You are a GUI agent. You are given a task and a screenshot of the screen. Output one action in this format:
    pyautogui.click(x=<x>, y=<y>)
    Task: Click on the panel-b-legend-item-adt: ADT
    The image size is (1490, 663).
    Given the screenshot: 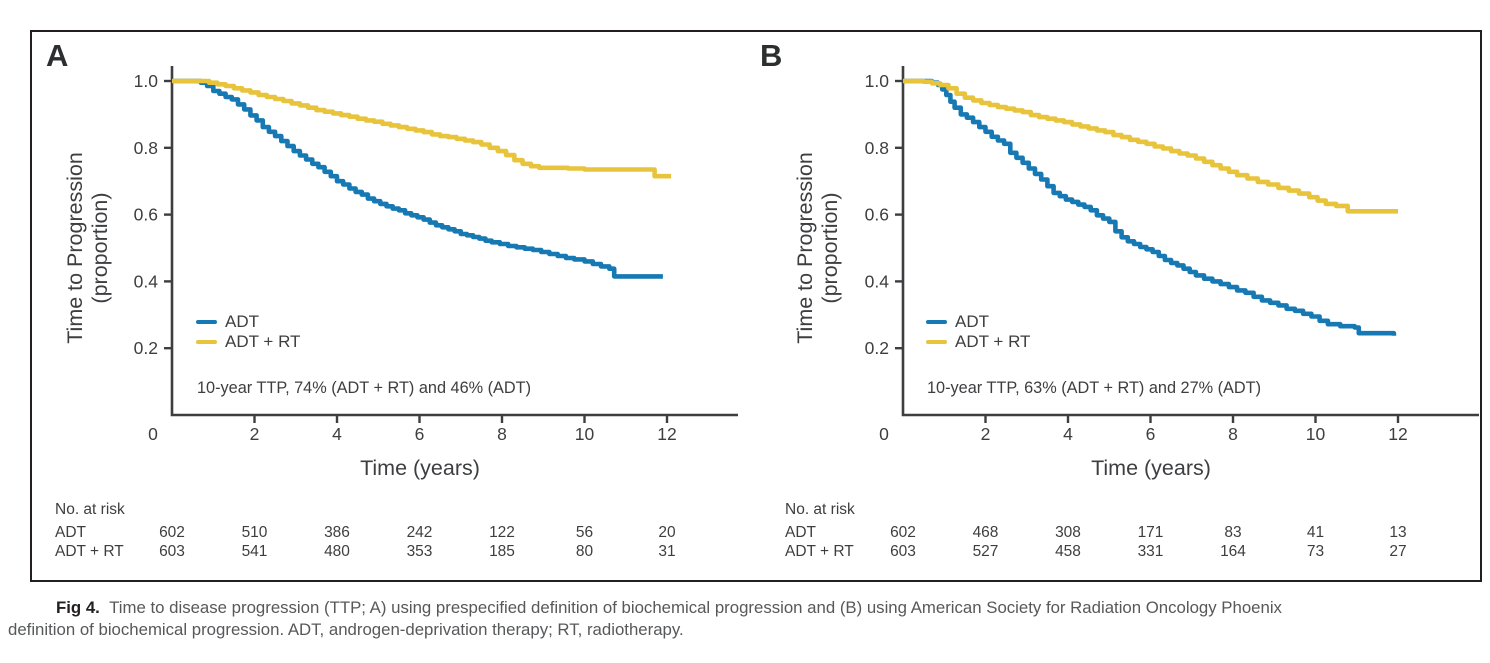 What is the action you would take?
    pyautogui.click(x=957, y=321)
    